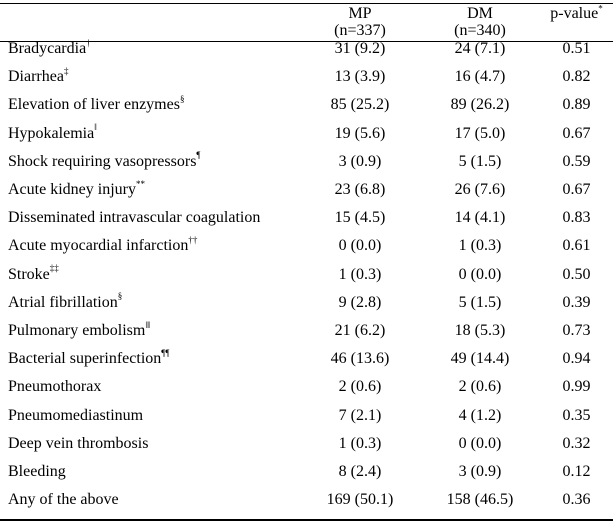  What do you see at coordinates (306, 77) in the screenshot?
I see `table-row: Diarrhea‡ 13 (3.9) 16 (4.7) 0.82` at bounding box center [306, 77].